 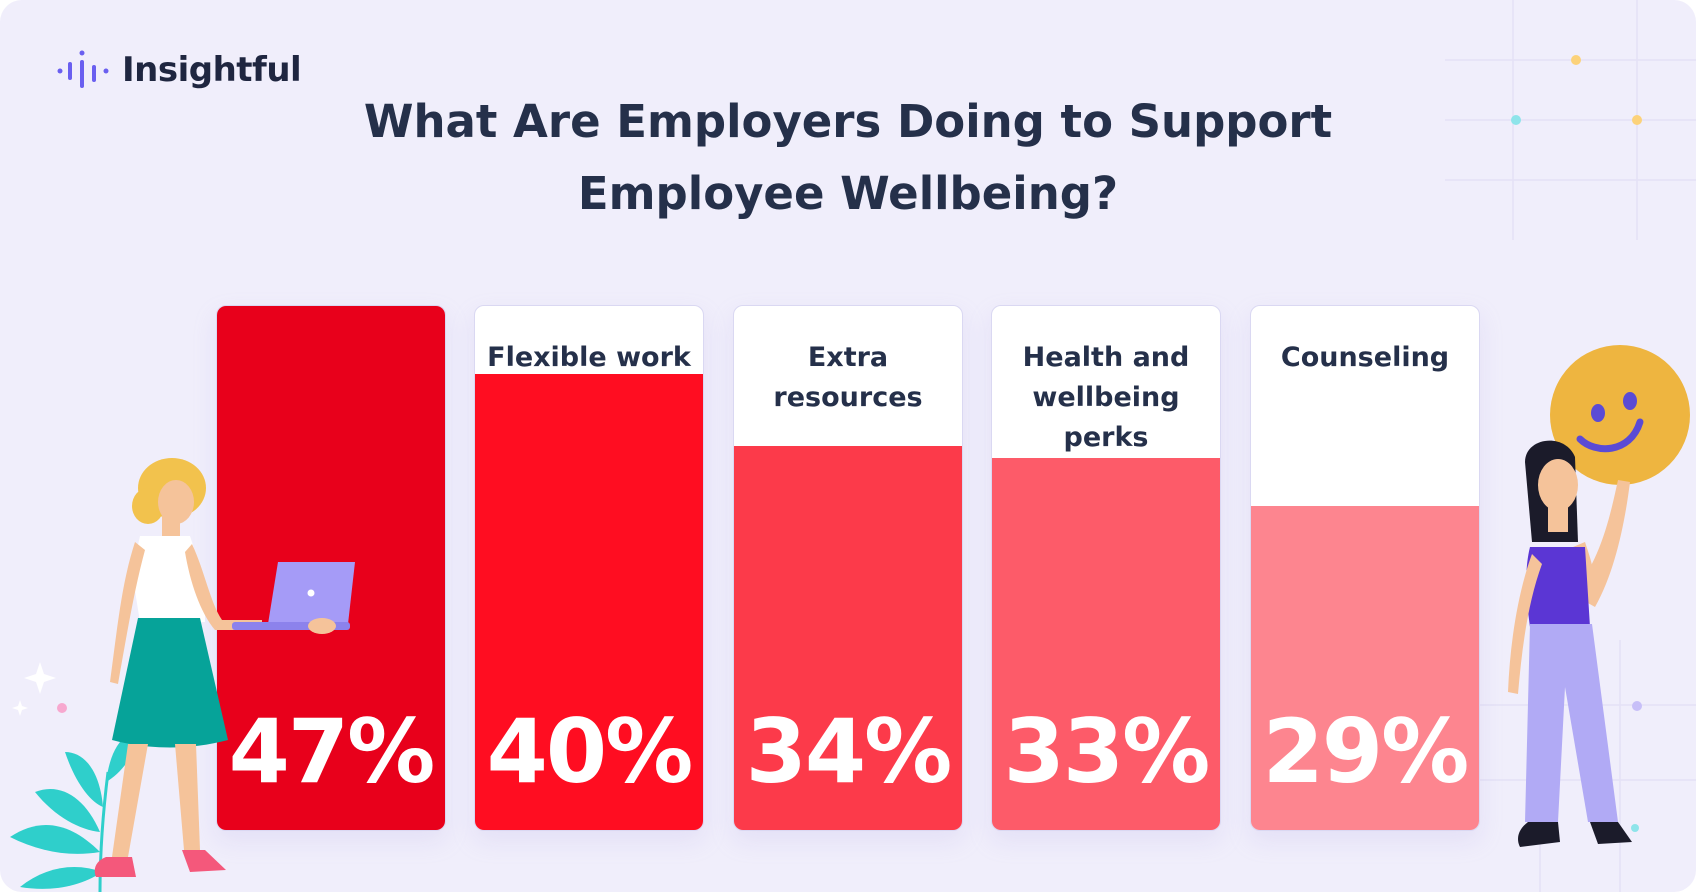 I want to click on bar-value-label: 33%, so click(x=1107, y=751).